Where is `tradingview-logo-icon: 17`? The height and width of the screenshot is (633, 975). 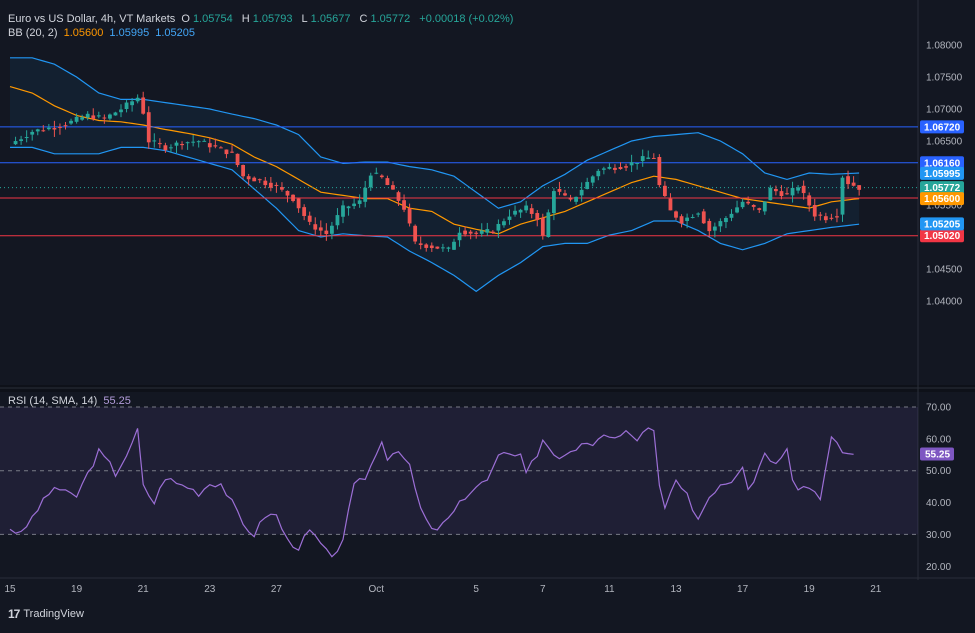
tradingview-logo-icon: 17 is located at coordinates (14, 614).